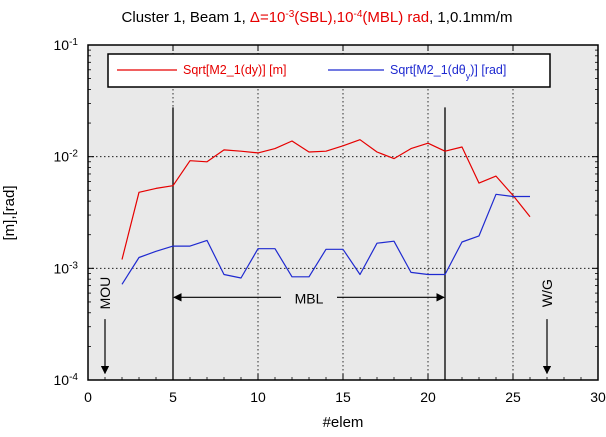  What do you see at coordinates (105, 293) in the screenshot?
I see `mou-label: MOU` at bounding box center [105, 293].